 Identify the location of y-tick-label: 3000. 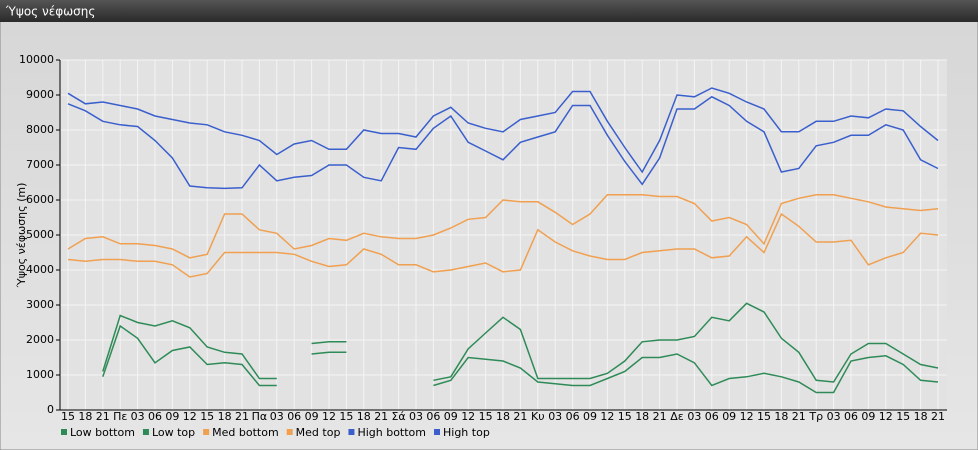
(40, 304).